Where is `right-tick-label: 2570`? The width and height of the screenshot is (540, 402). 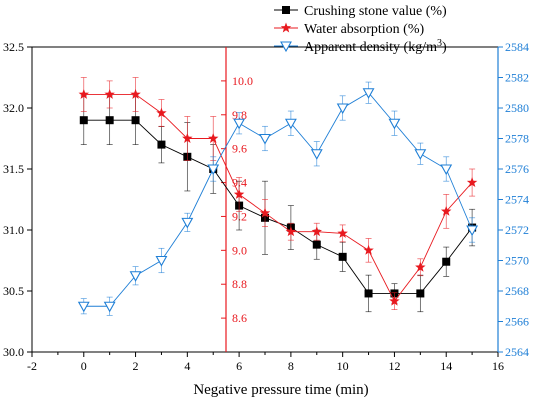
right-tick-label: 2570 is located at coordinates (517, 261).